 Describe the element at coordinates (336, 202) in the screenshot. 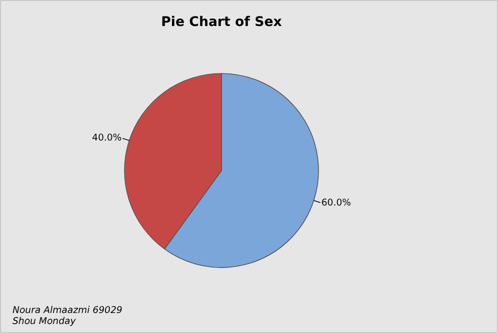

I see `data-label: 60.0%` at that location.